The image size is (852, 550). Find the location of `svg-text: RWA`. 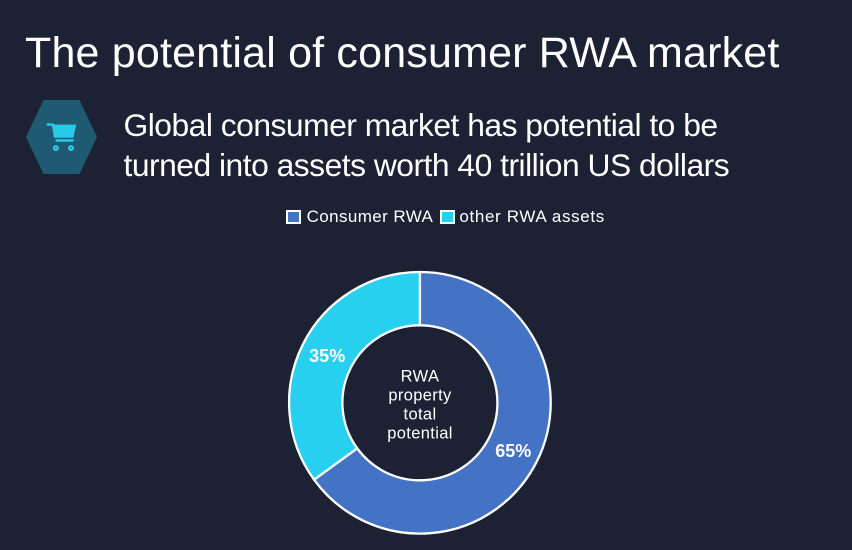

svg-text: RWA is located at coordinates (420, 377).